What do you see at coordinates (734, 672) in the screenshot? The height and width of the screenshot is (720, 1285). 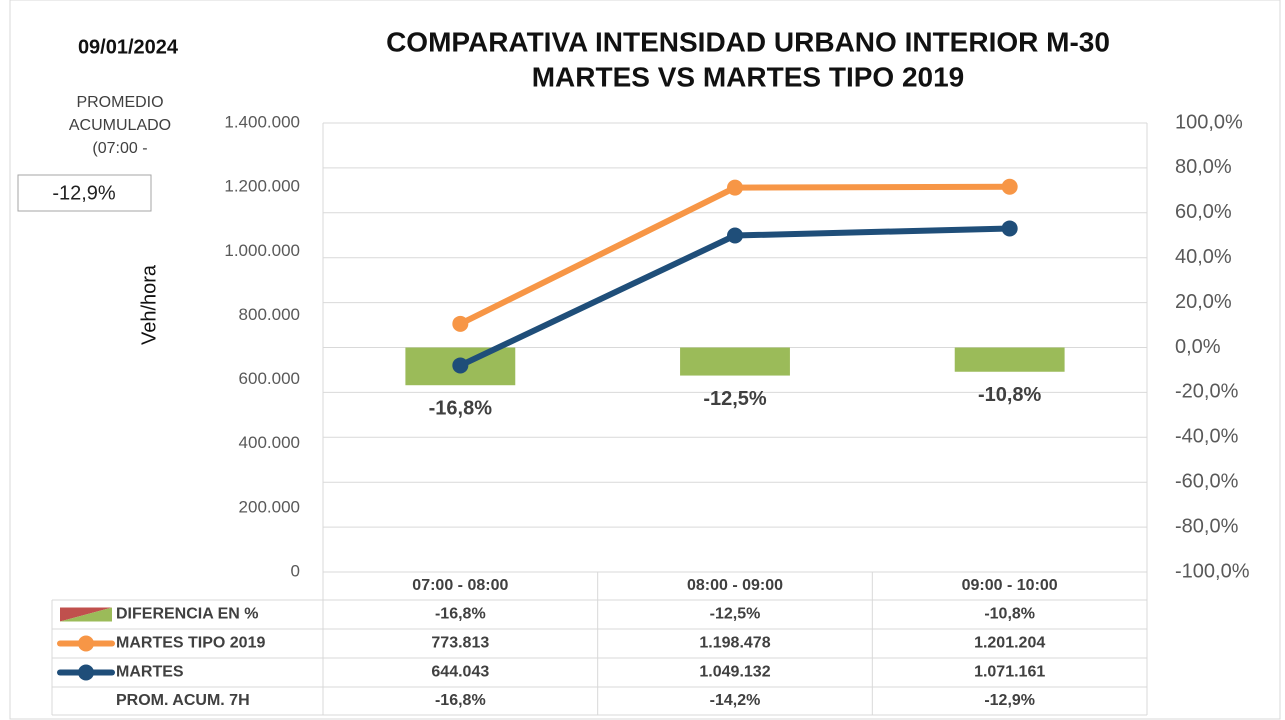 I see `table-cell: 1.049.132` at bounding box center [734, 672].